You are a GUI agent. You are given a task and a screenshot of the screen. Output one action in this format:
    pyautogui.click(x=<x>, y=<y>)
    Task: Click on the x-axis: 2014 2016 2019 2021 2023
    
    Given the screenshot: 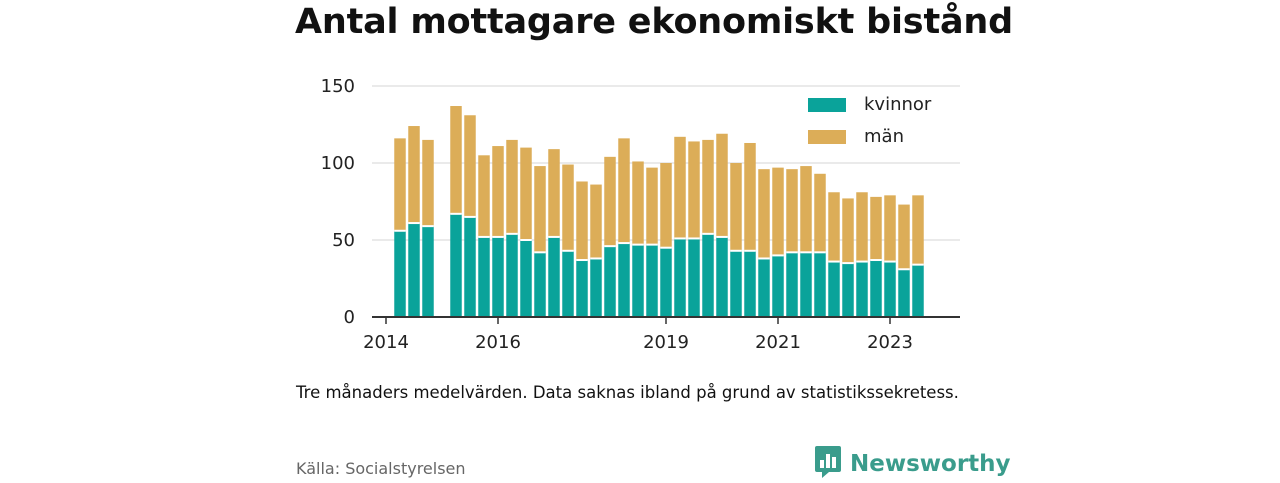 What is the action you would take?
    pyautogui.click(x=661, y=334)
    